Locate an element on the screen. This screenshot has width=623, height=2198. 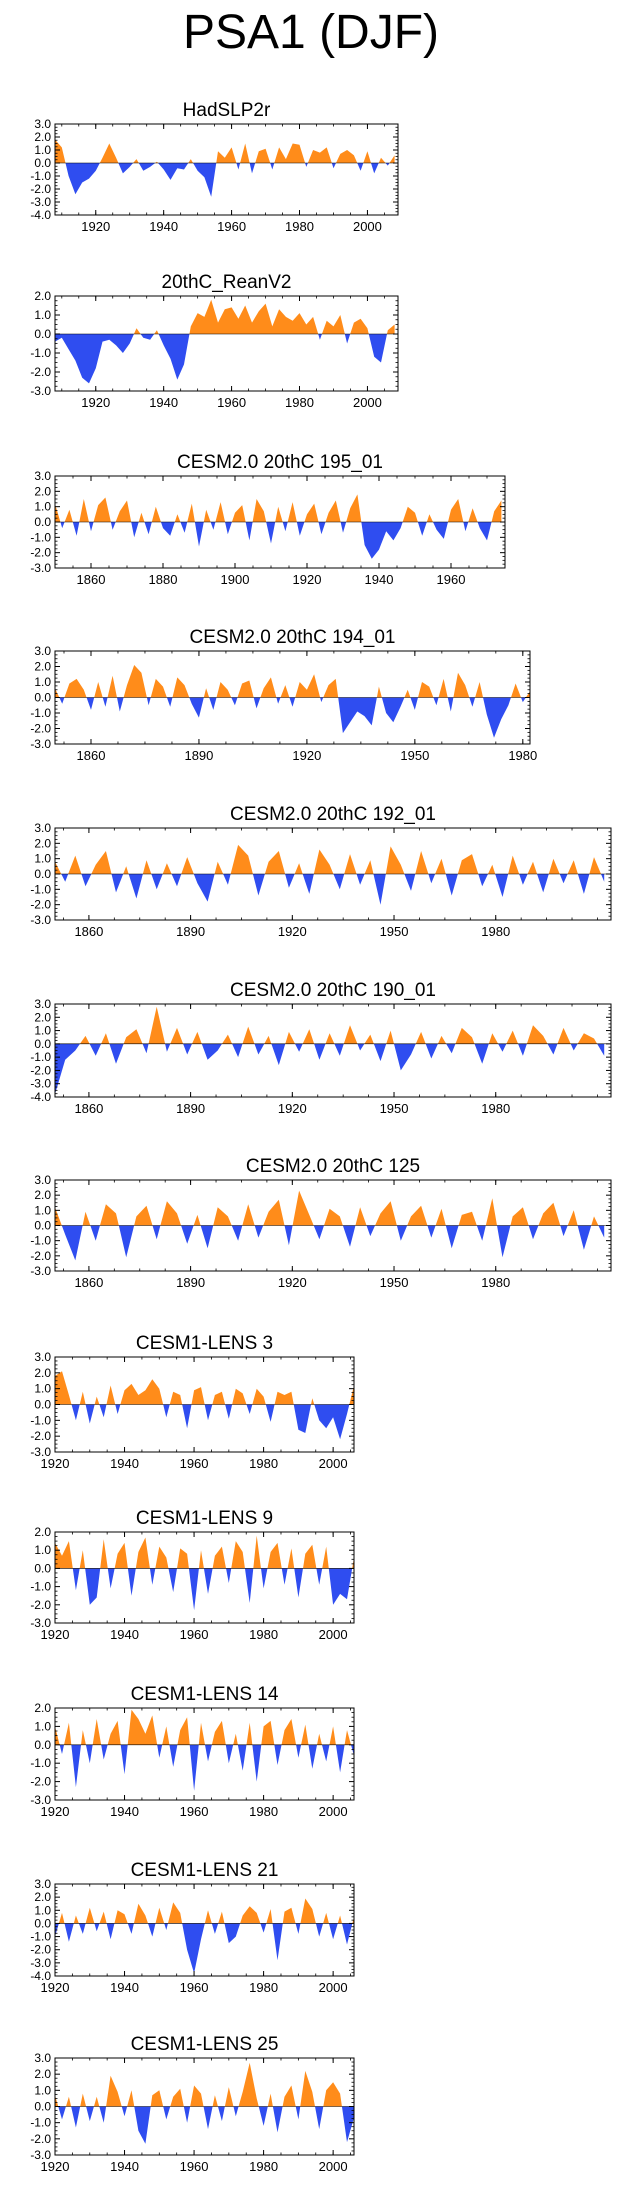
panel-title: HadSLP2r is located at coordinates (227, 110).